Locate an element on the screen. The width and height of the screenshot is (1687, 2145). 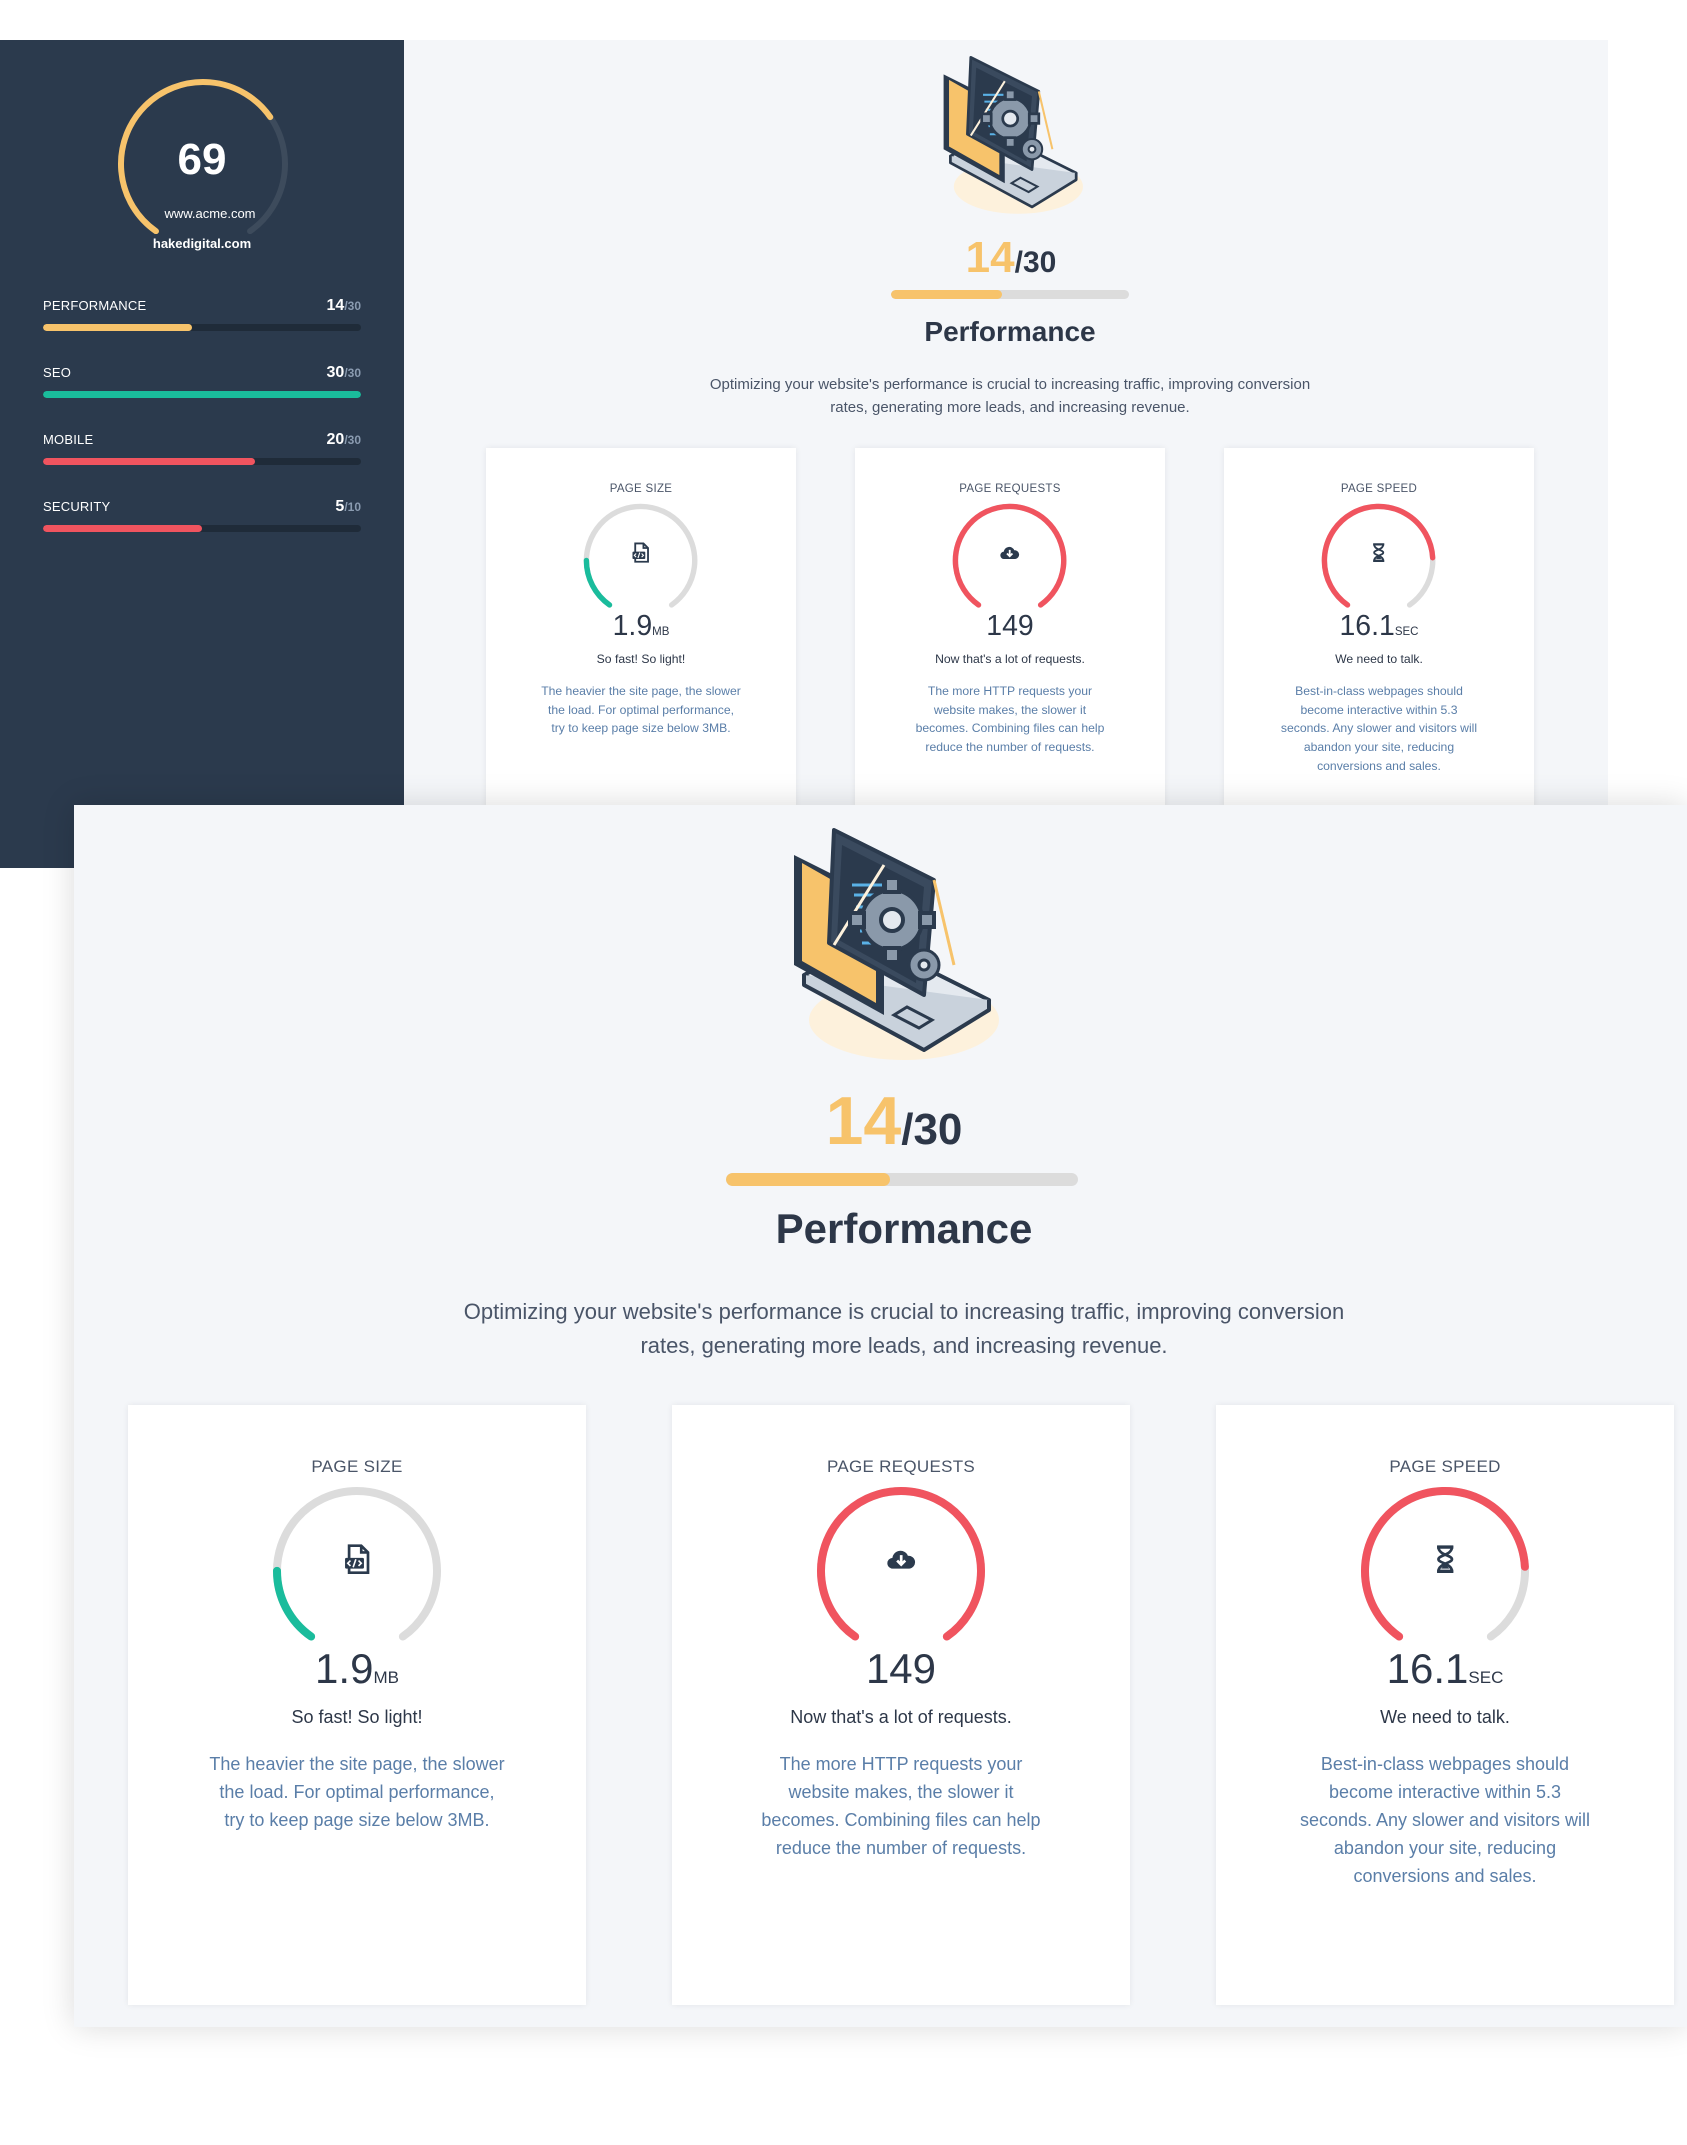
category-label: PERFORMANCE is located at coordinates (95, 305).